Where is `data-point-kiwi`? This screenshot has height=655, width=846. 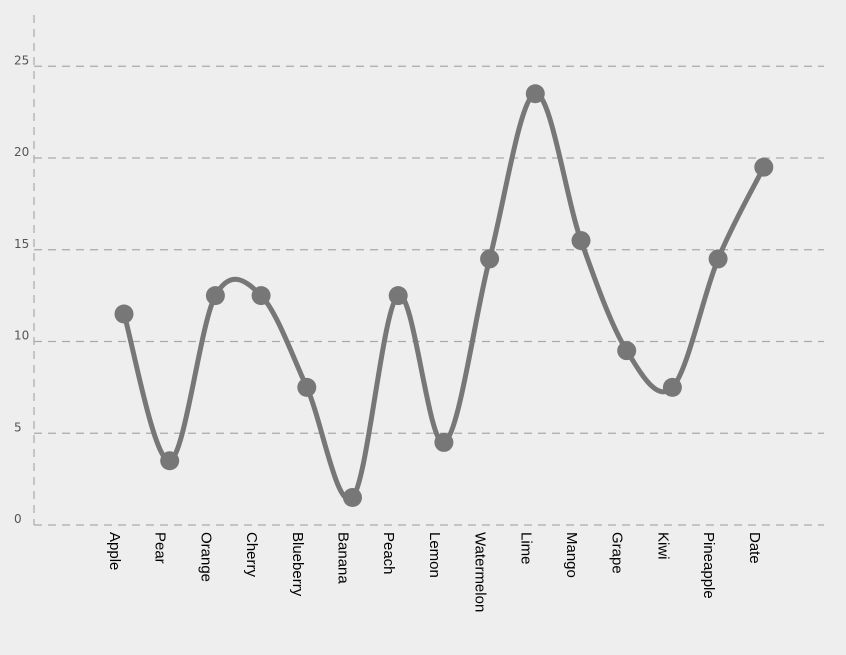 data-point-kiwi is located at coordinates (672, 387).